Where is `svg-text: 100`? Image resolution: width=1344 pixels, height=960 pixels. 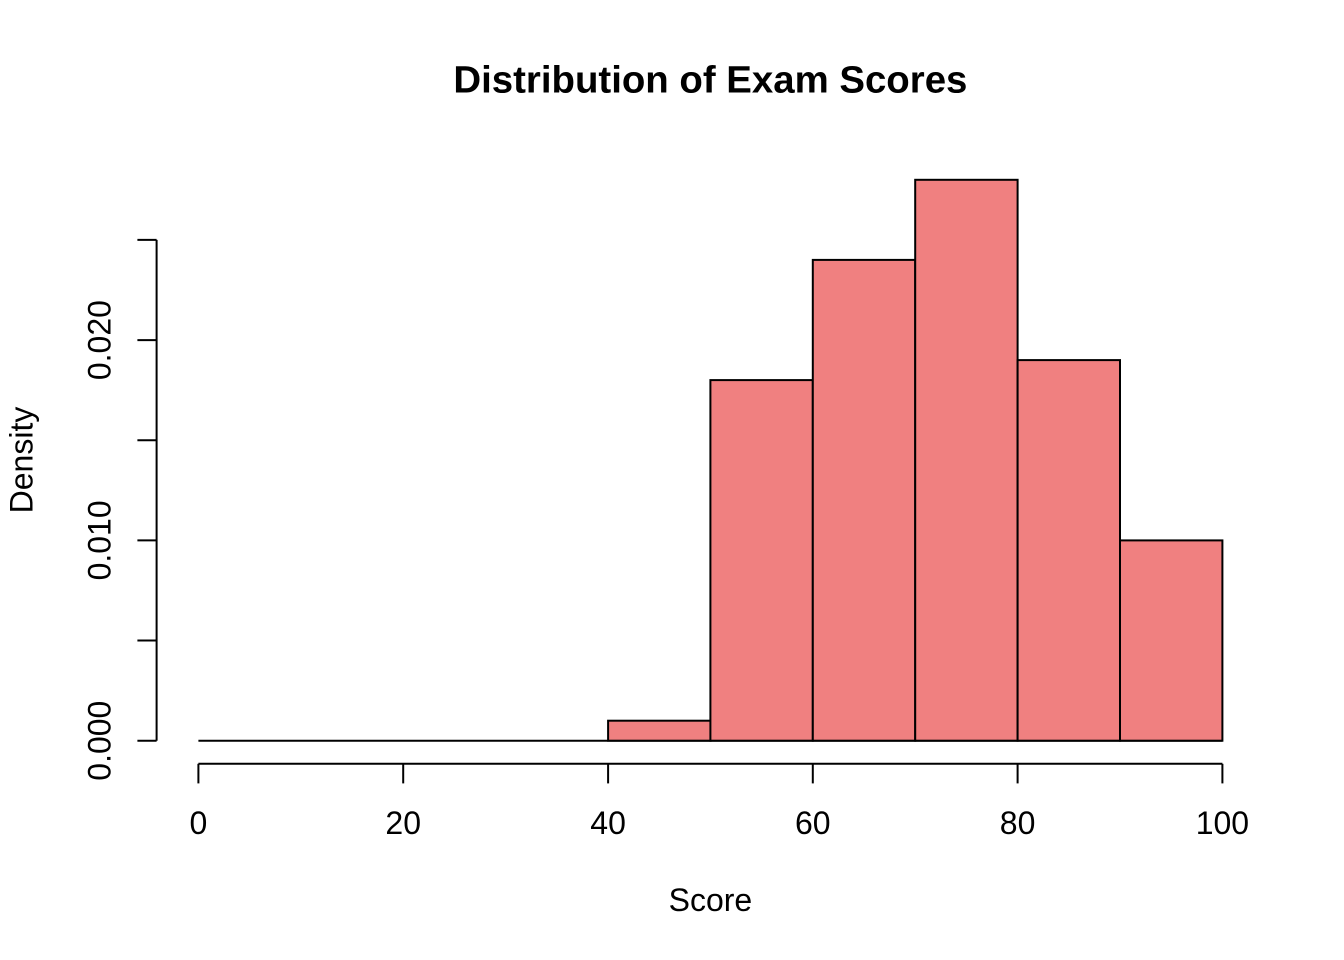
svg-text: 100 is located at coordinates (1222, 823).